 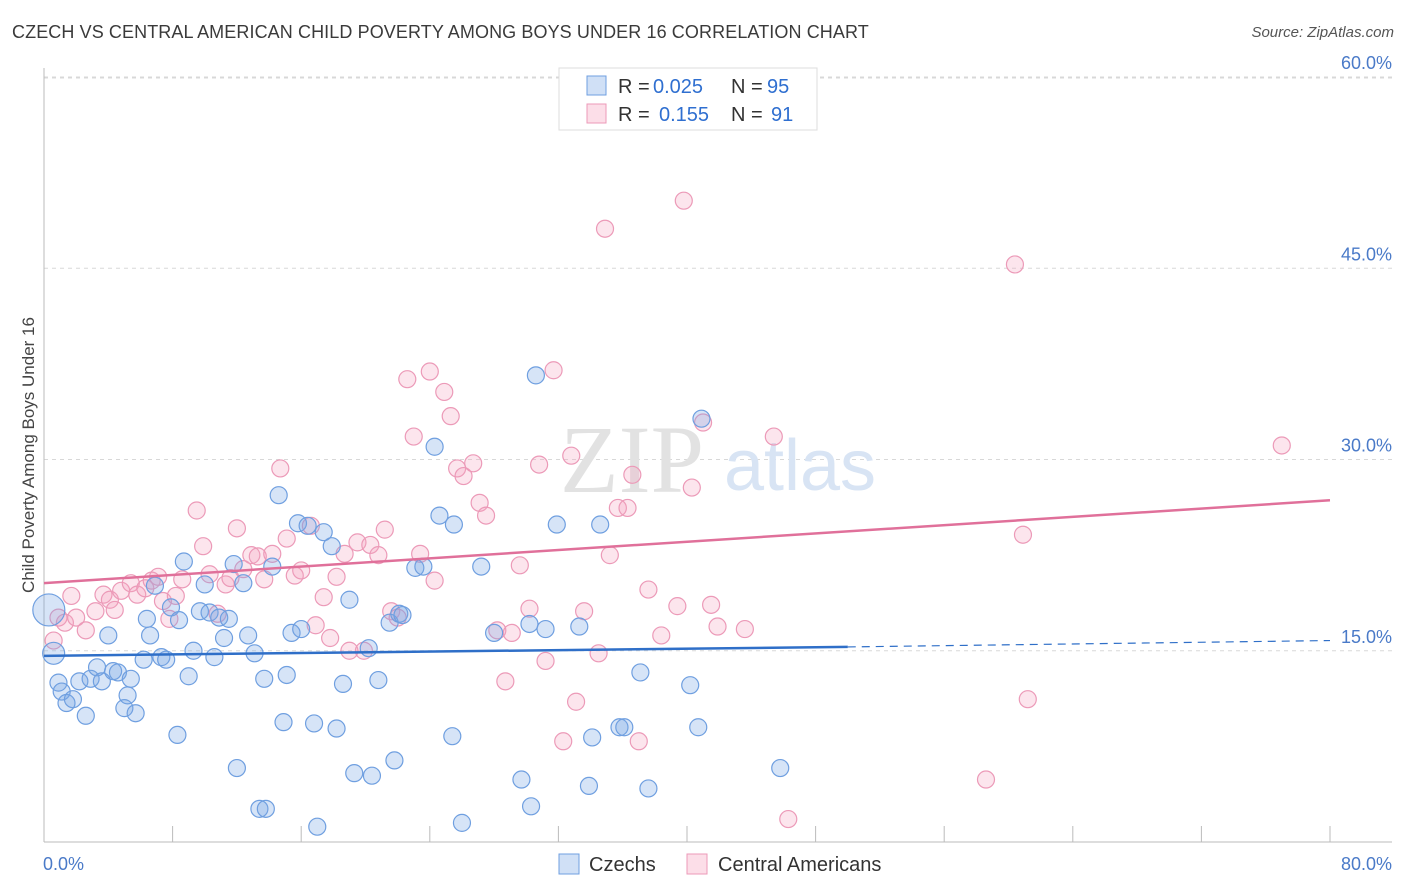 I want to click on x-tick-label-min: 0.0%, so click(x=63, y=864).